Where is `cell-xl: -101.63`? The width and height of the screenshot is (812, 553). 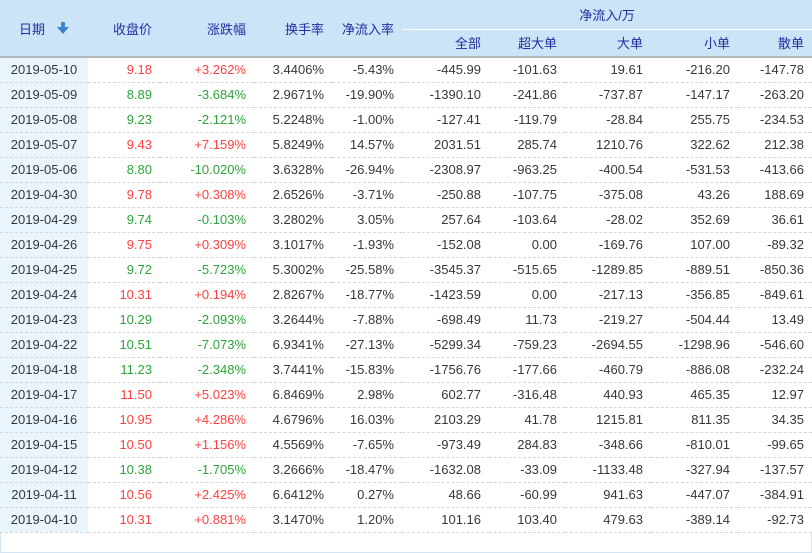
cell-xl: -101.63 is located at coordinates (527, 69).